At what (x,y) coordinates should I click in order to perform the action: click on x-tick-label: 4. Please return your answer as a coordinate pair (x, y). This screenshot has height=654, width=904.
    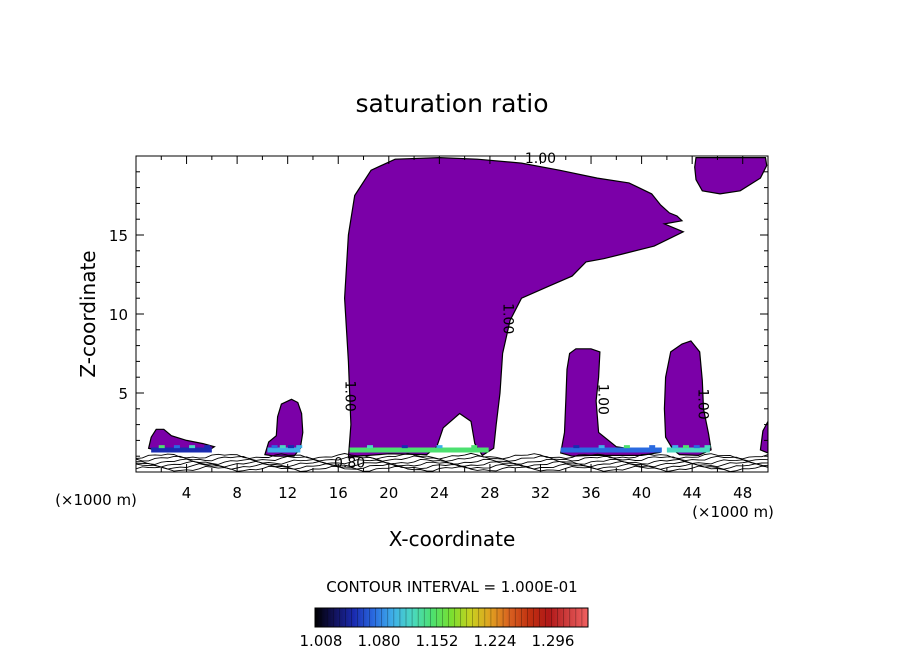
    Looking at the image, I should click on (187, 493).